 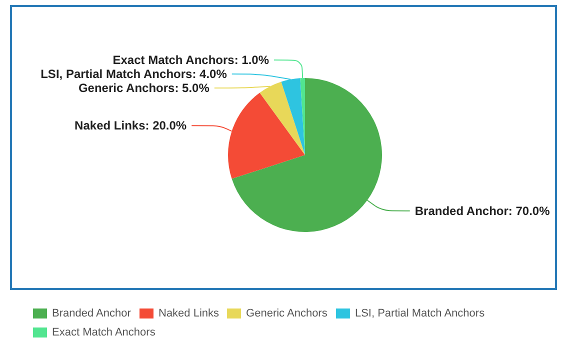 I want to click on legend-label: Naked Links, so click(x=189, y=314).